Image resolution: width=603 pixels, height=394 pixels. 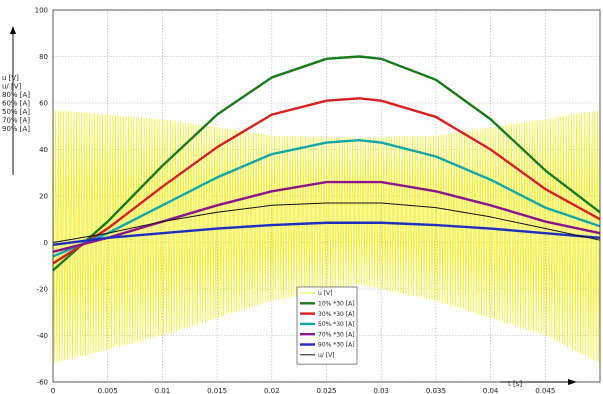 What do you see at coordinates (16, 129) in the screenshot?
I see `y-axis-label: 90% [A]` at bounding box center [16, 129].